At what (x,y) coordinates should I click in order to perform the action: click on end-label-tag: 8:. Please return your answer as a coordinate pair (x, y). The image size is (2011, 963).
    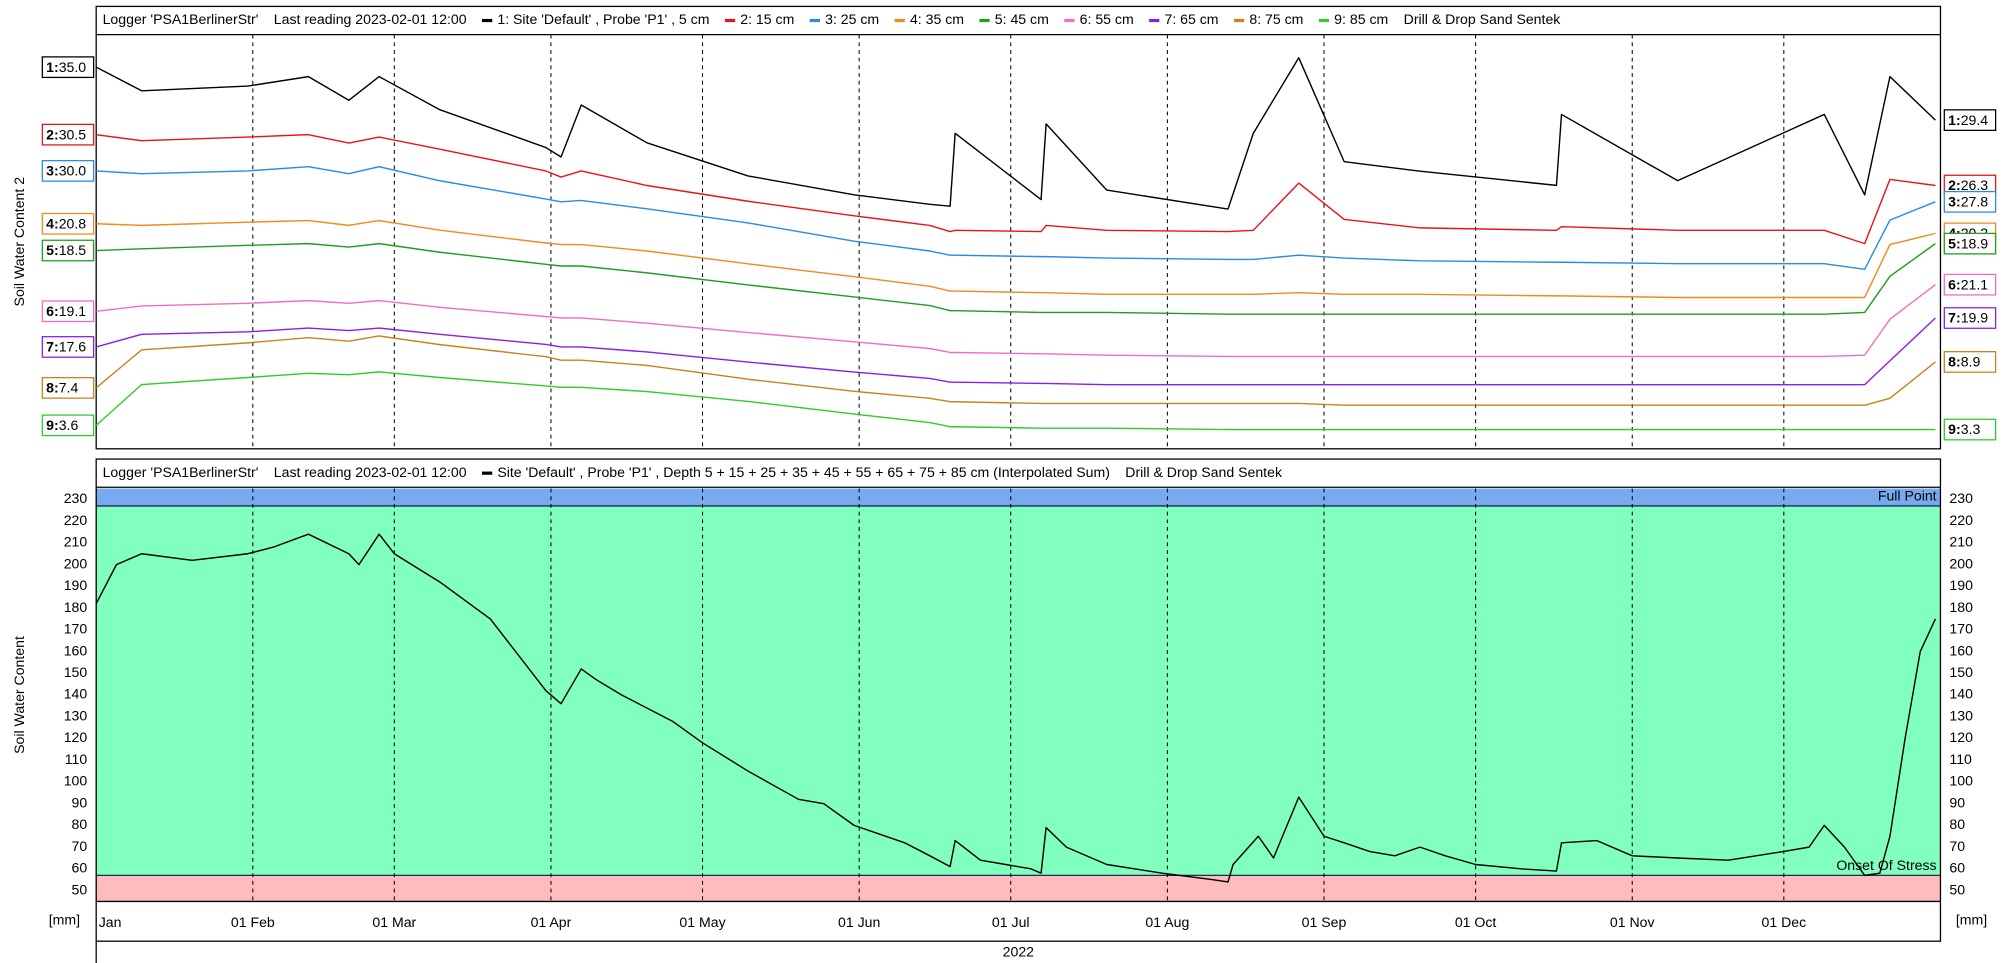
    Looking at the image, I should click on (1954, 361).